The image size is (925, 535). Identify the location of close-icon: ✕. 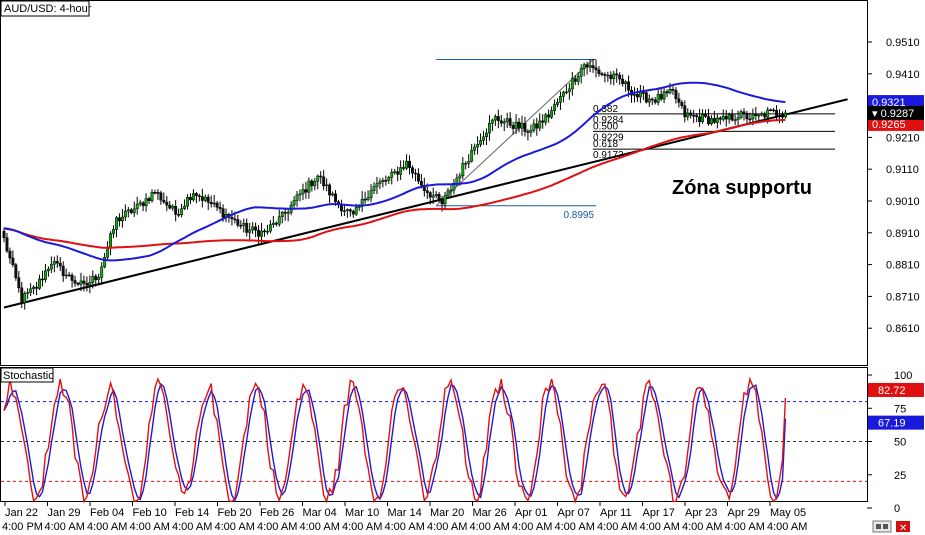
(903, 527).